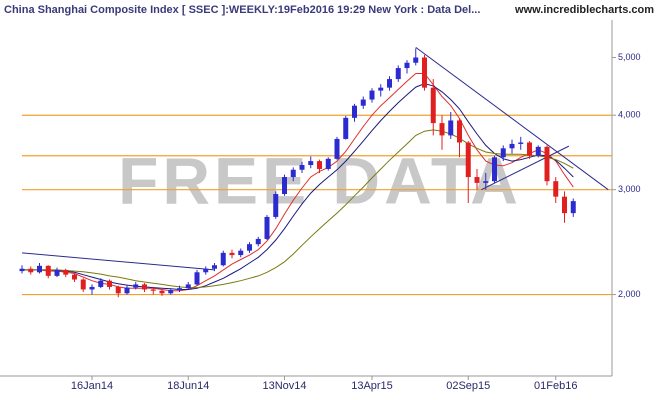  Describe the element at coordinates (284, 386) in the screenshot. I see `x-tick-label: 13Nov14` at that location.